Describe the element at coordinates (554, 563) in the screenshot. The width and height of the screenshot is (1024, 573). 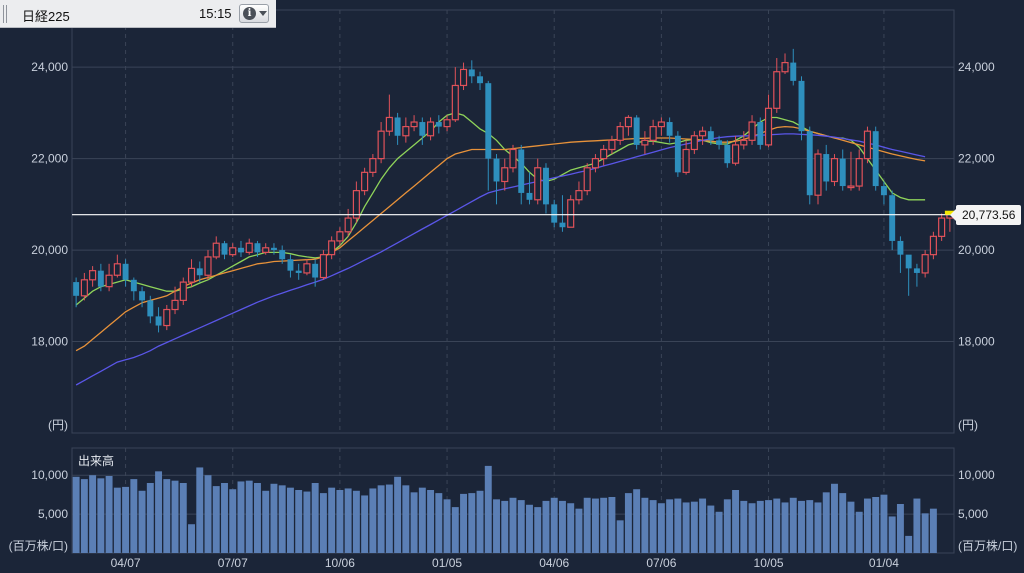
I see `x-tick-label: 04/06` at that location.